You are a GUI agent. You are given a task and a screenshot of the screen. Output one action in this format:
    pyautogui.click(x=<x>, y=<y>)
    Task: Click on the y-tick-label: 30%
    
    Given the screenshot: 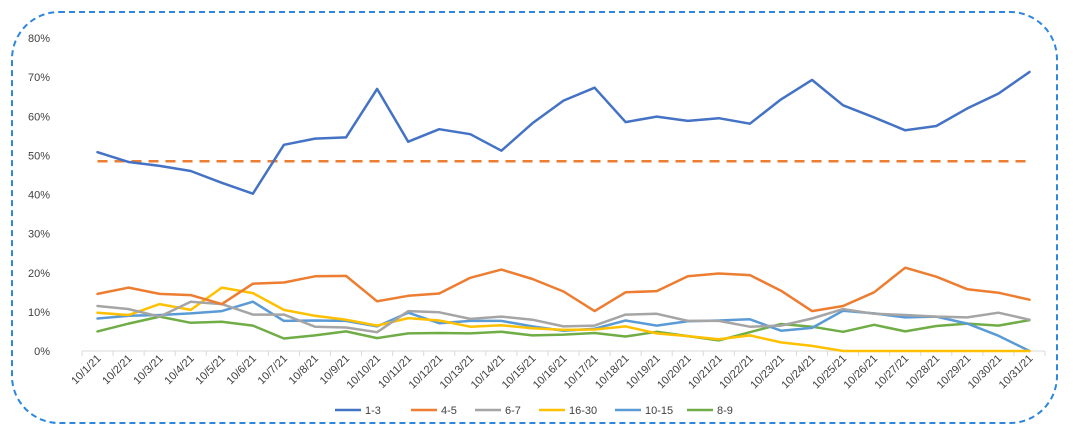 What is the action you would take?
    pyautogui.click(x=39, y=235)
    